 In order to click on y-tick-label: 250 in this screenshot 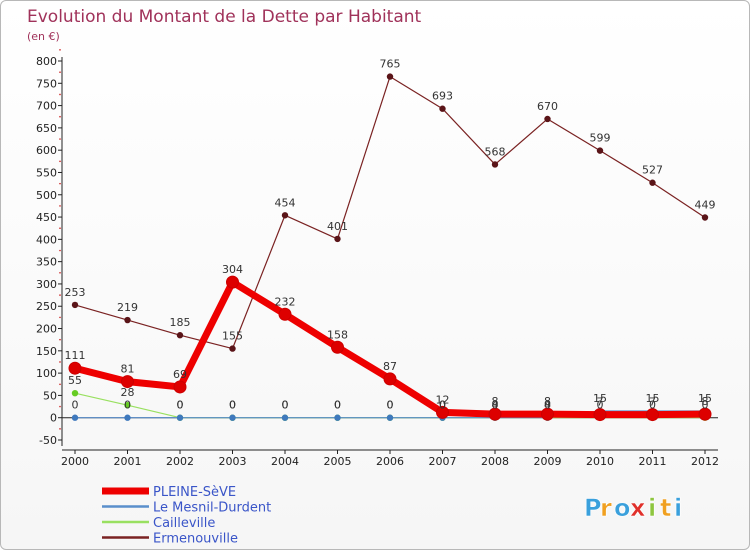, I will do `click(46, 306)`.